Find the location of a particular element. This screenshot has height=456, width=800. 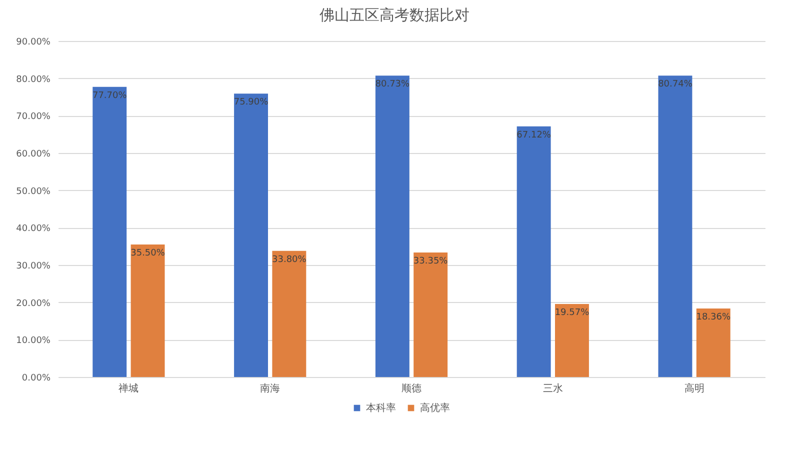

data-label: 75.90% is located at coordinates (251, 103).